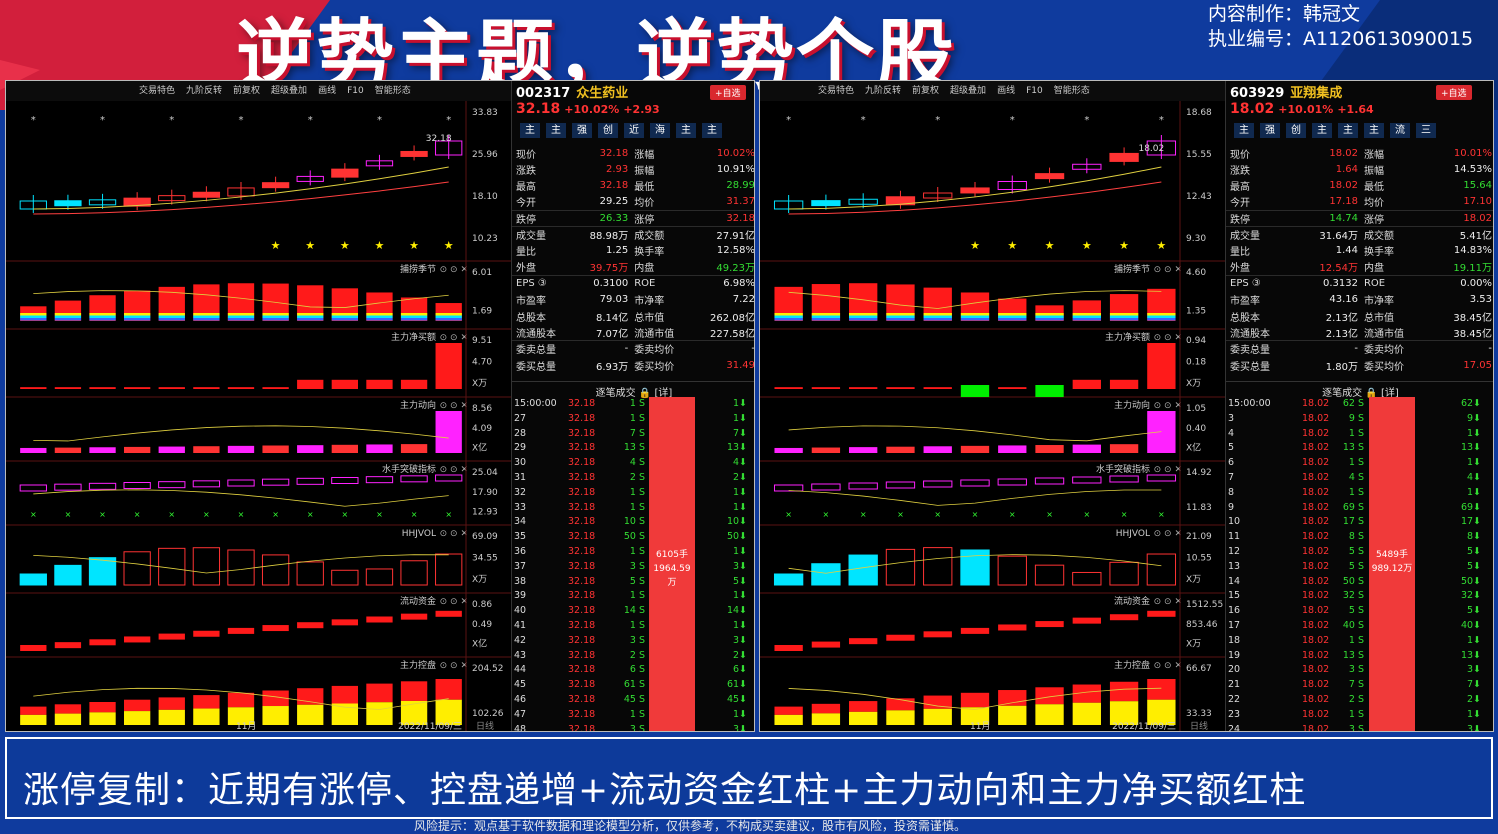 This screenshot has height=834, width=1498. I want to click on tick-row: 47 32.18 1 S, so click(579, 715).